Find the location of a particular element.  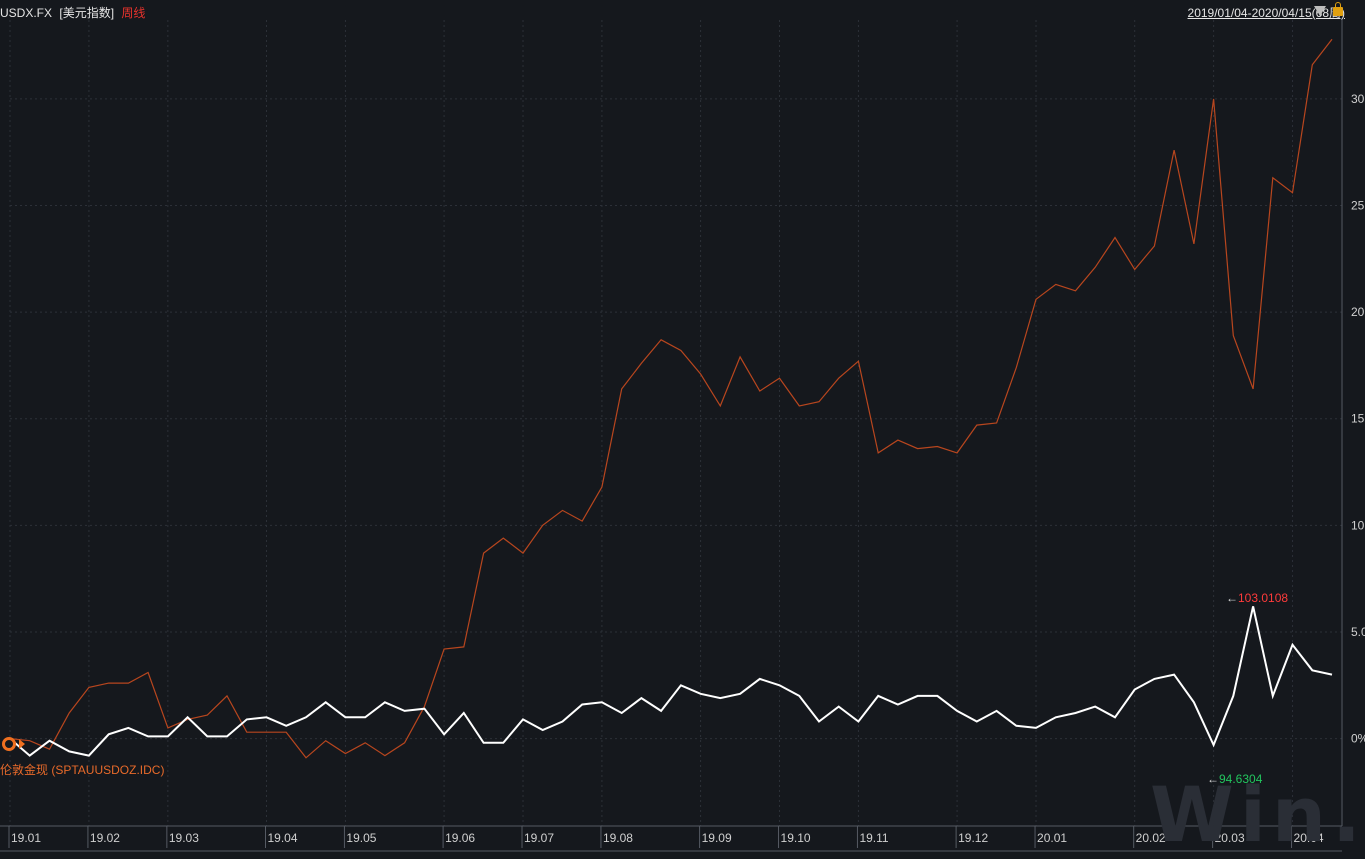

high-value: 103.0108 is located at coordinates (1263, 598).